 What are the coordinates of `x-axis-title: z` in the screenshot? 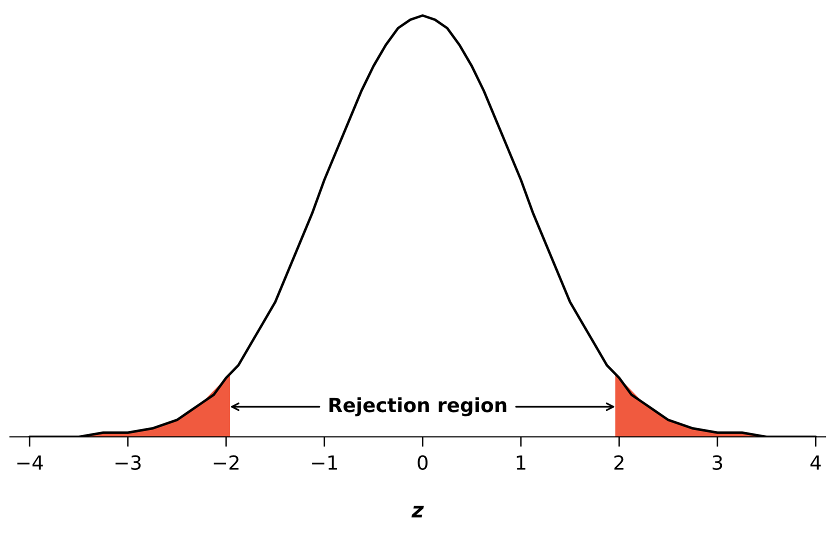 It's located at (417, 512).